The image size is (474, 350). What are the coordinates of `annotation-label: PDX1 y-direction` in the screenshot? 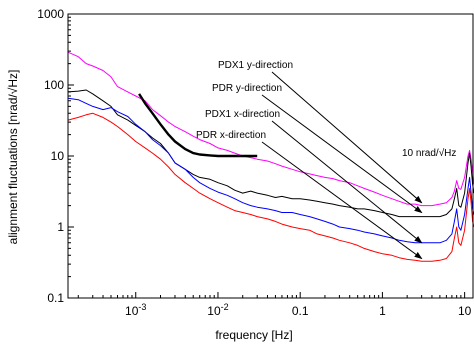 It's located at (255, 65).